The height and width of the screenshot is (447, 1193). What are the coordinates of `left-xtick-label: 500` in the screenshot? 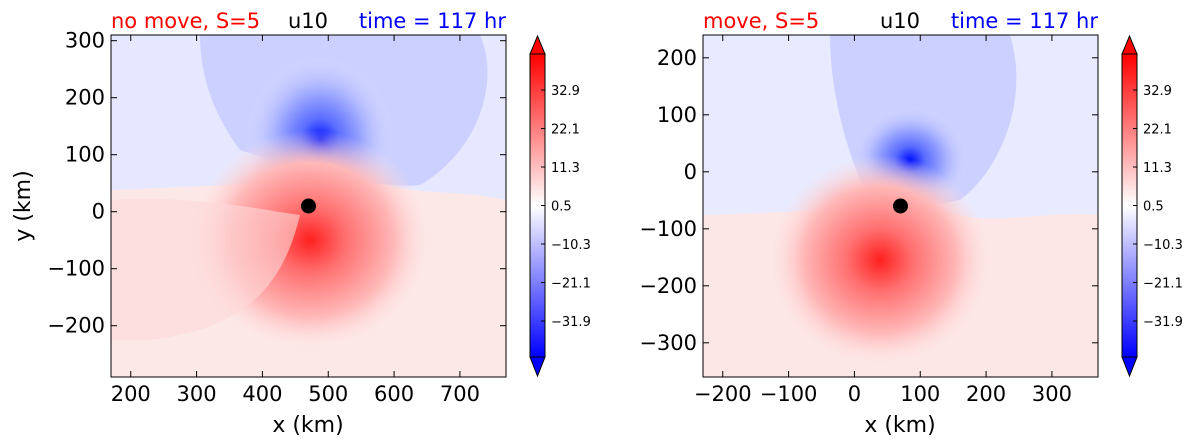 It's located at (328, 394).